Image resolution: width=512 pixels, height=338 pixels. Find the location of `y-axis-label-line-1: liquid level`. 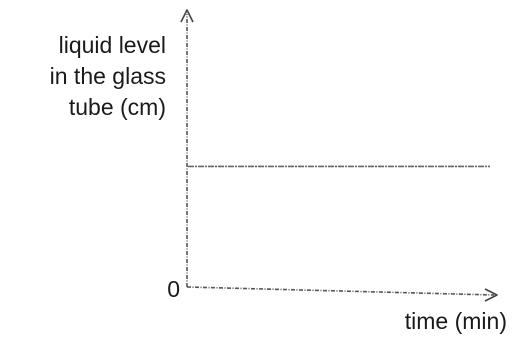

y-axis-label-line-1: liquid level is located at coordinates (112, 45).